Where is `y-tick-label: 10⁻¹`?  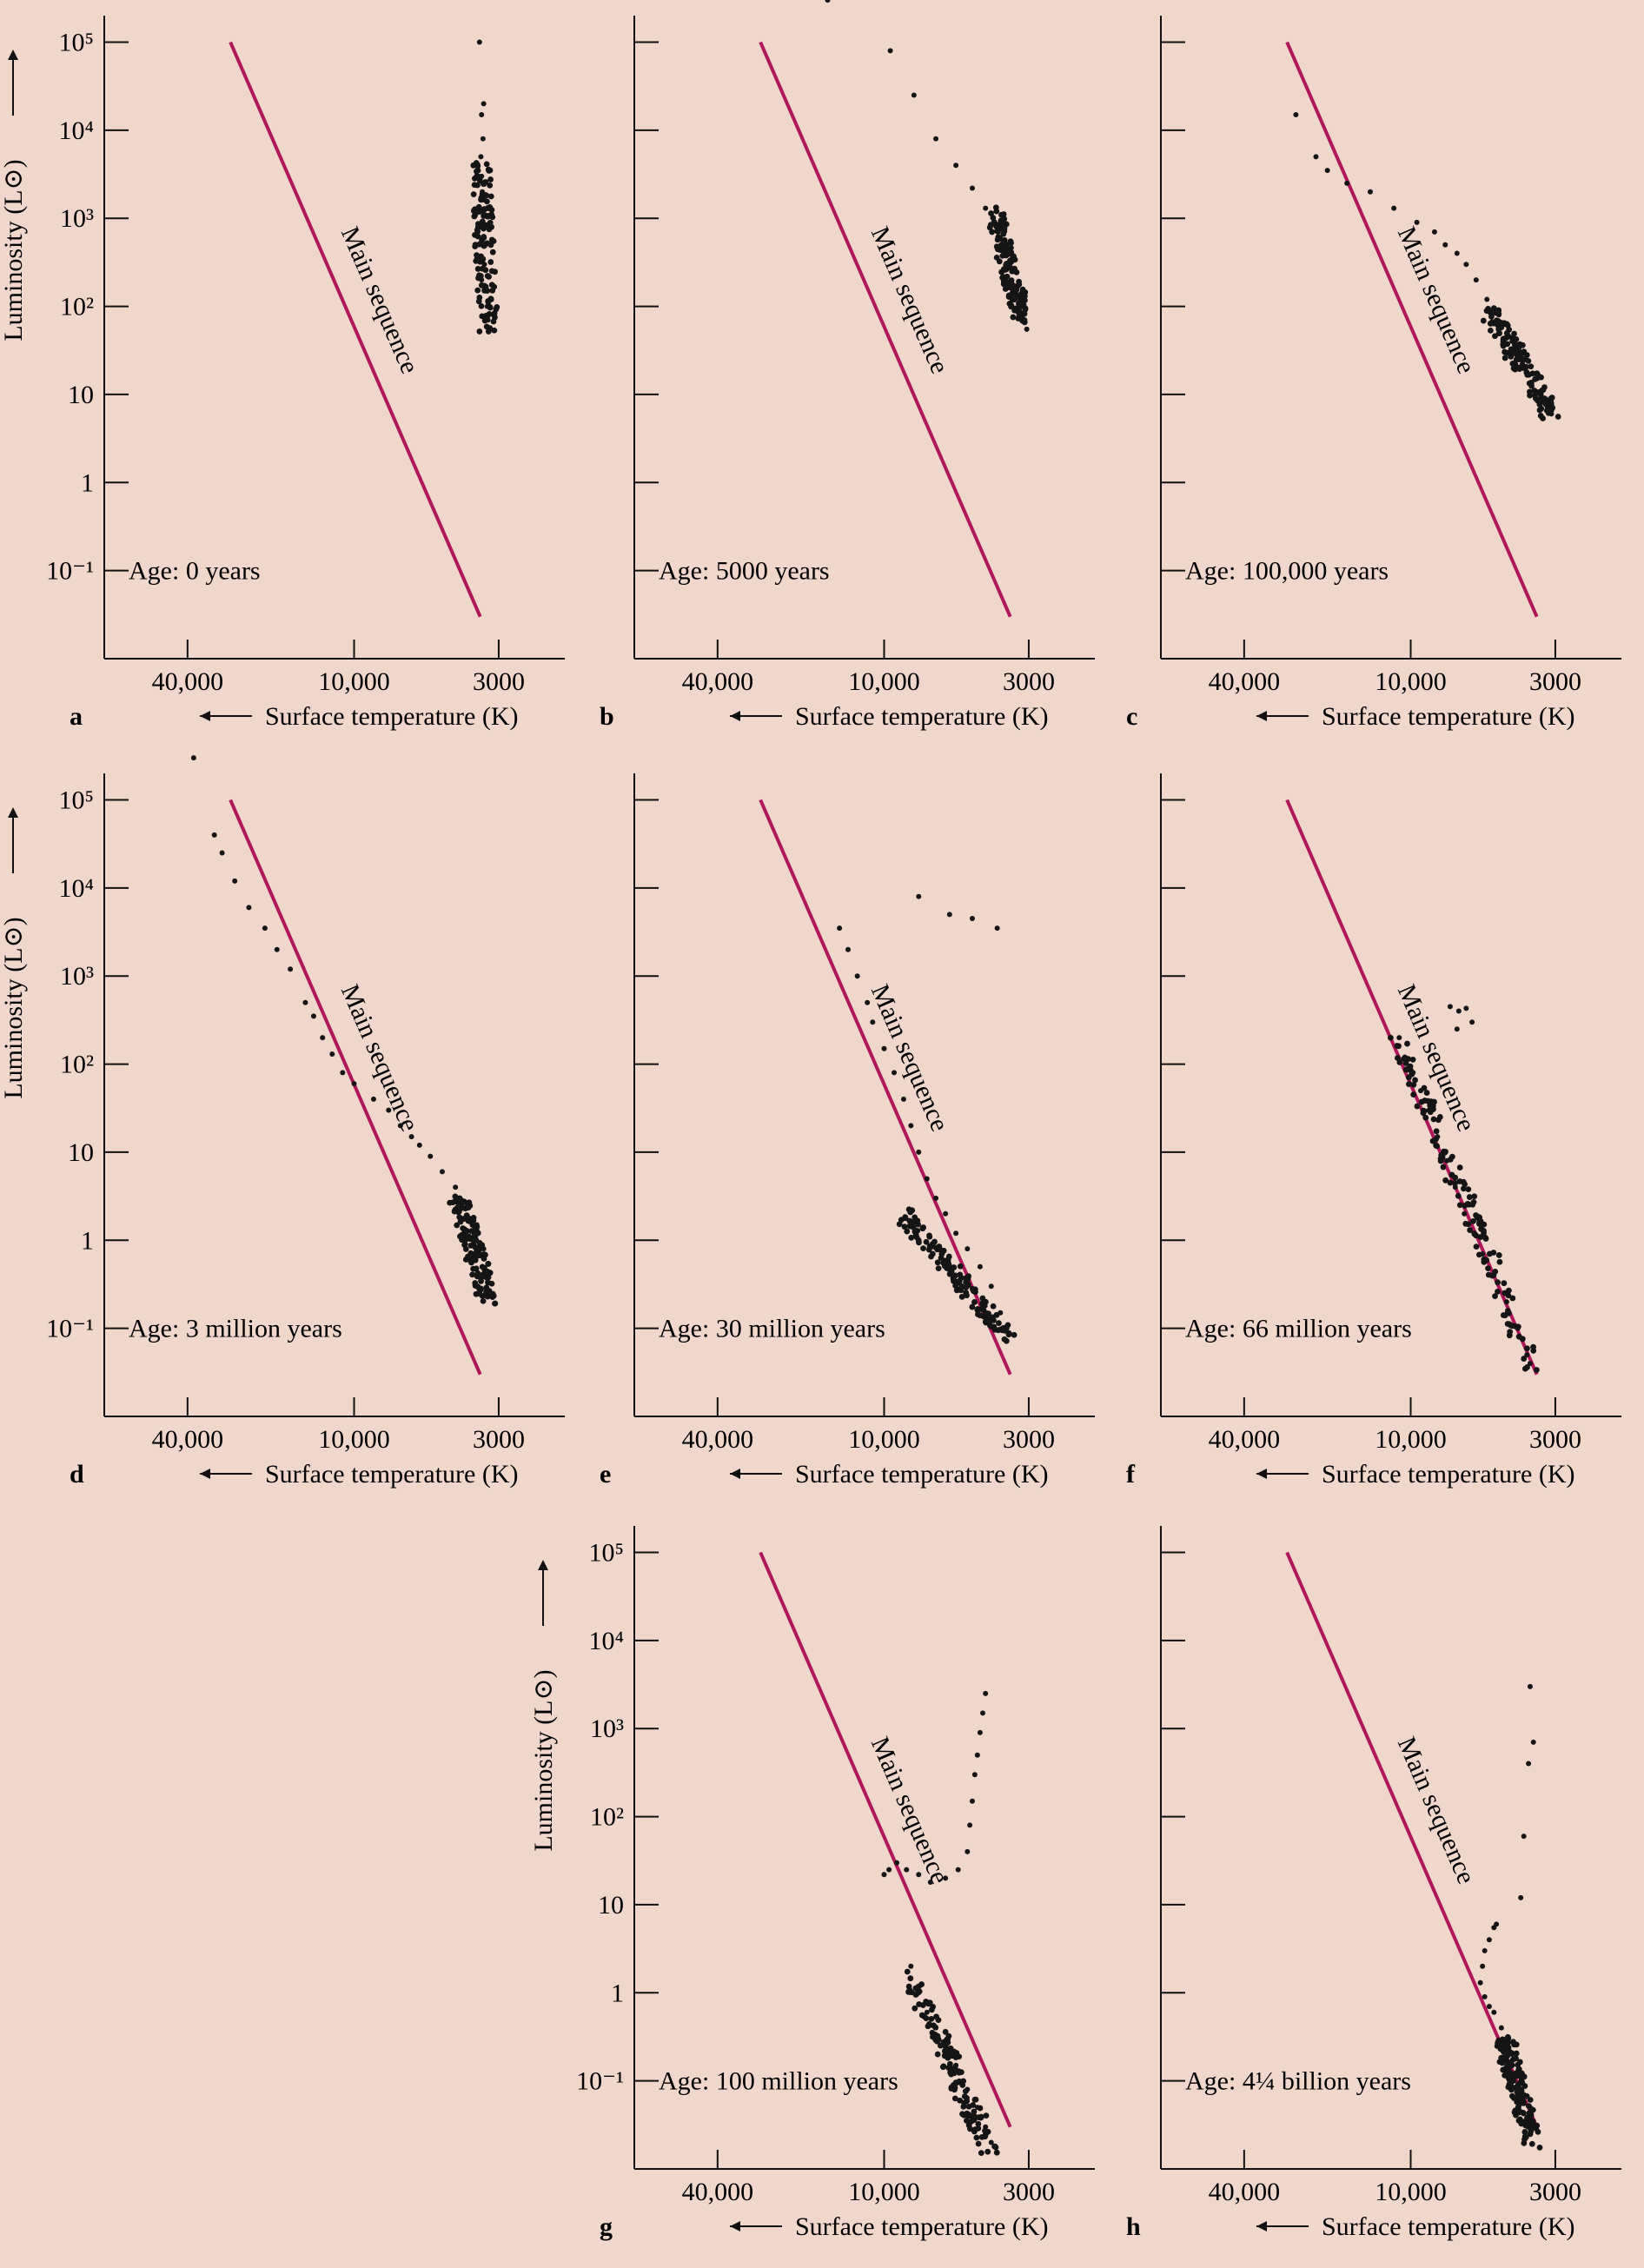 y-tick-label: 10⁻¹ is located at coordinates (70, 571).